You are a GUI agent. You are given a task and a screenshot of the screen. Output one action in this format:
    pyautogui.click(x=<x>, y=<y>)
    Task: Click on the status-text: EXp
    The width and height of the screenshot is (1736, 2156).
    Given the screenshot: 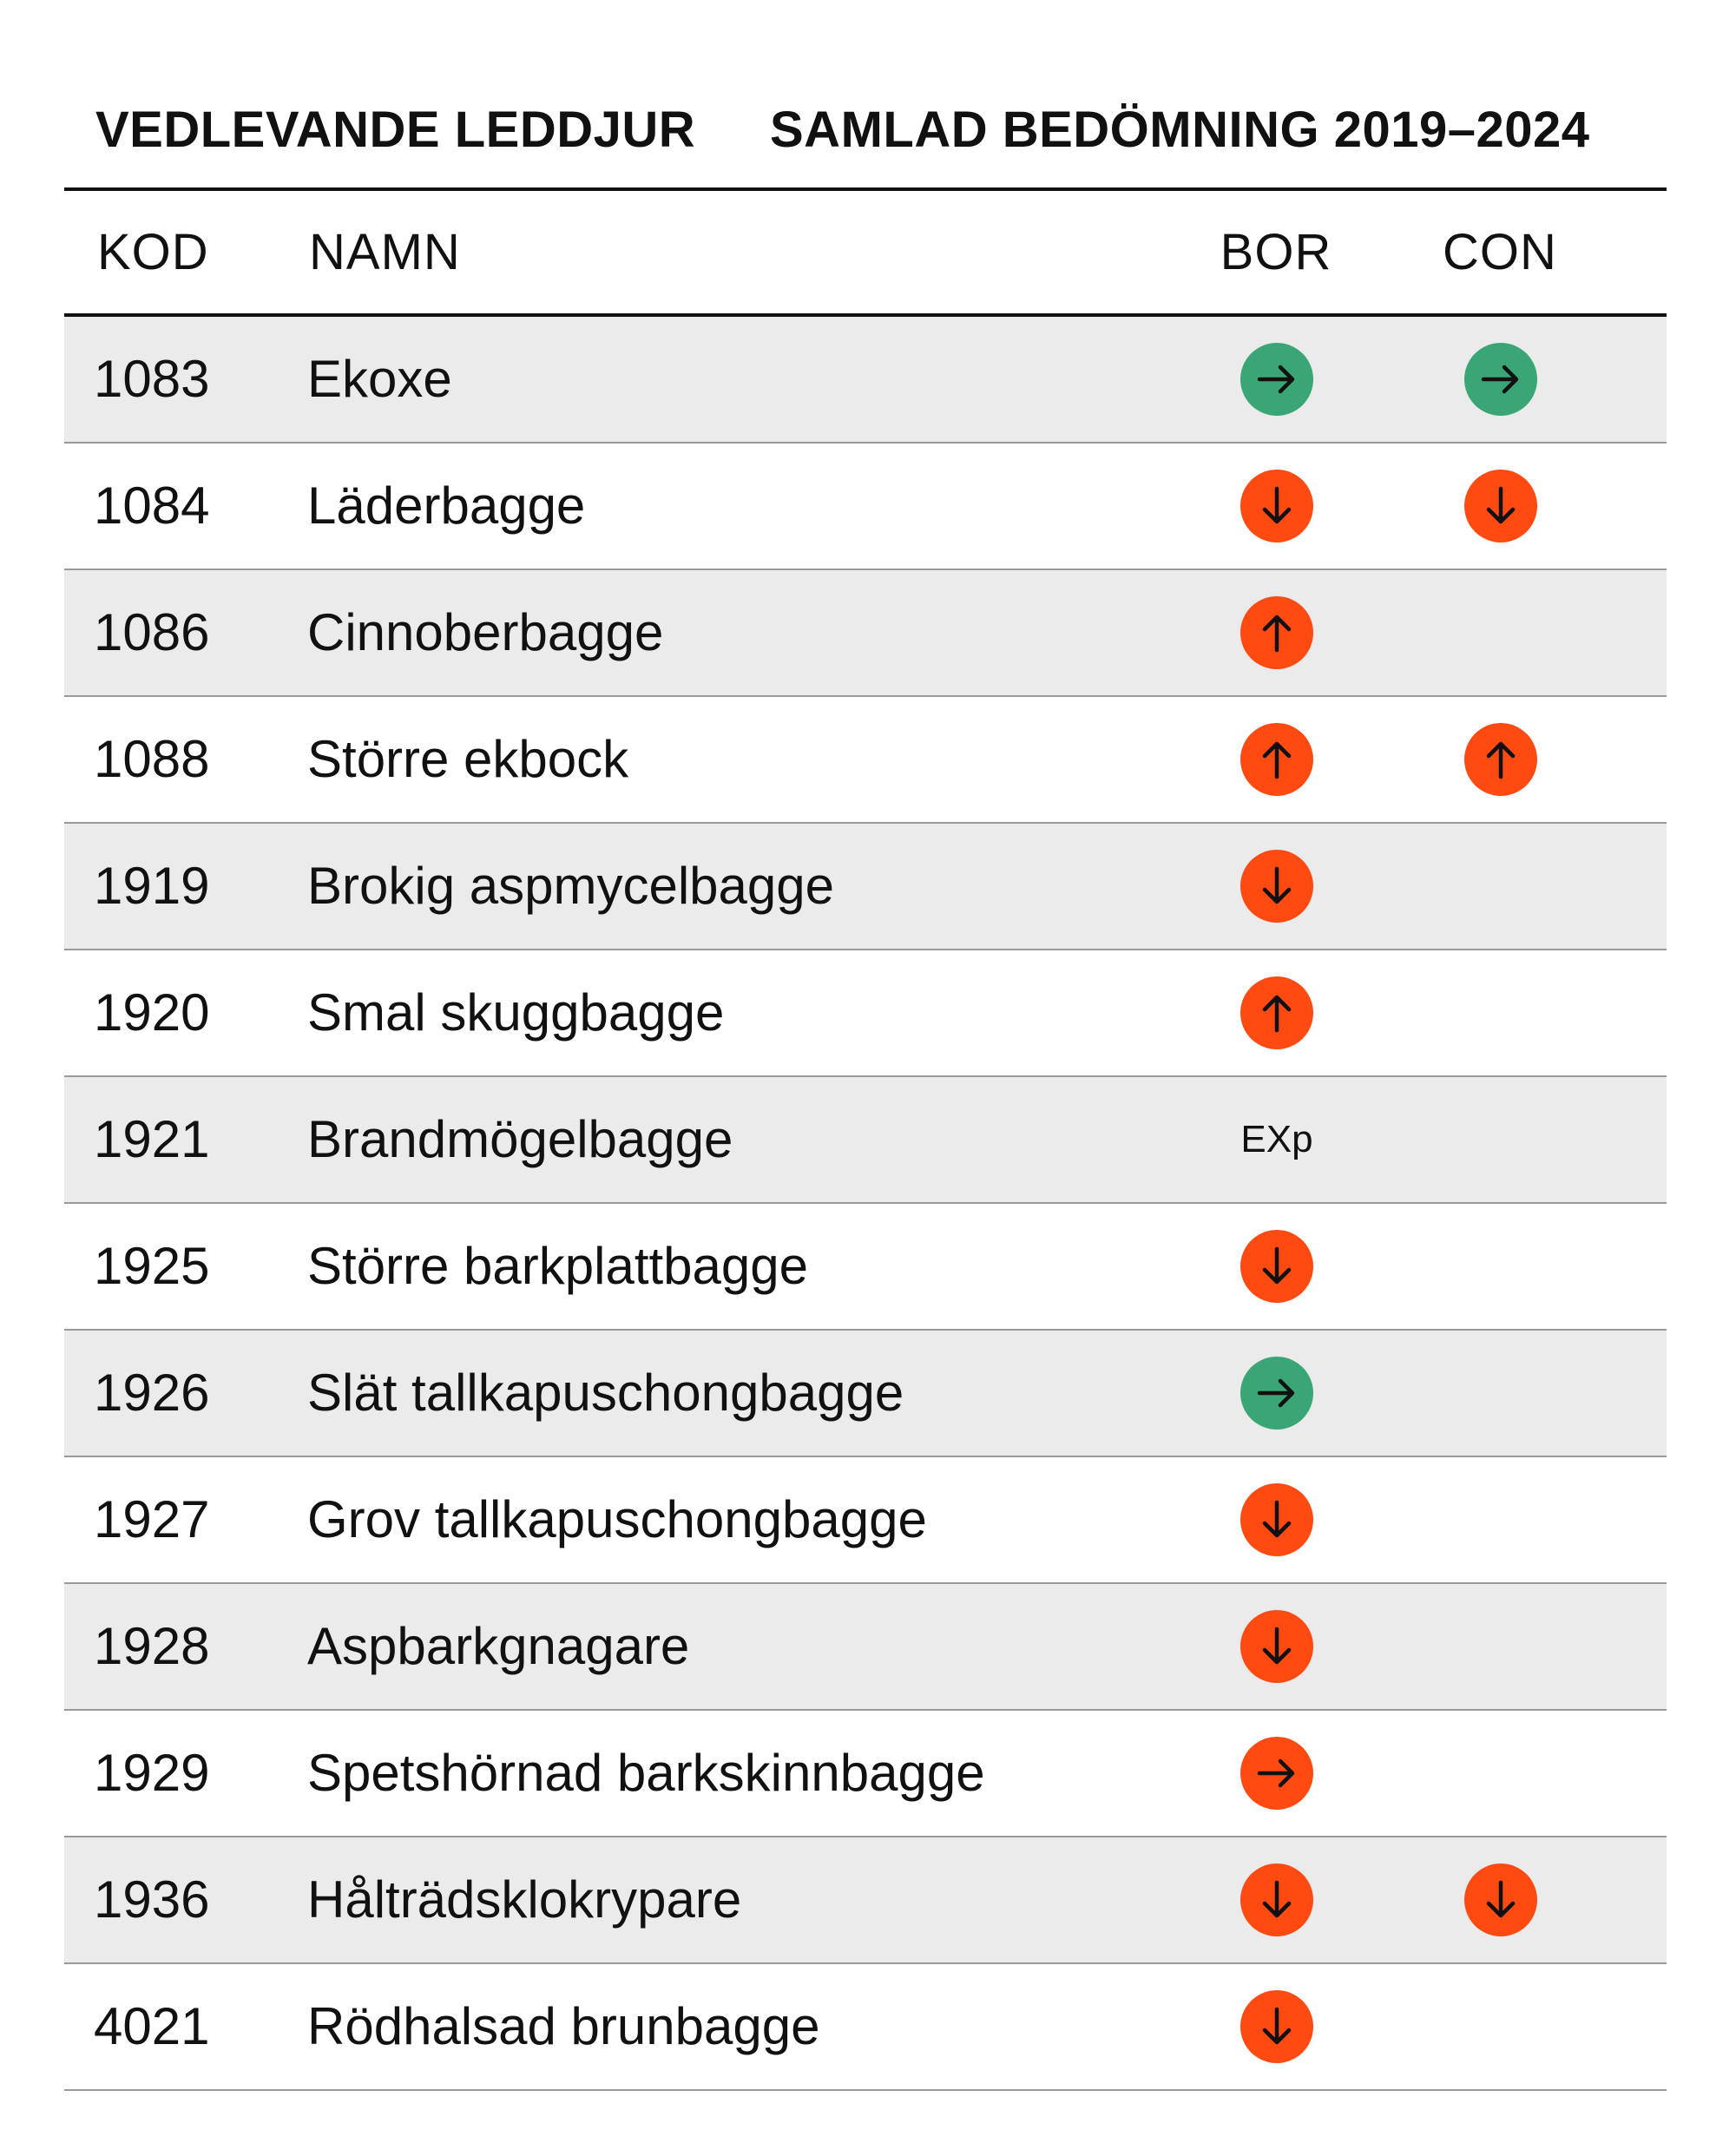 What is the action you would take?
    pyautogui.click(x=1276, y=1139)
    